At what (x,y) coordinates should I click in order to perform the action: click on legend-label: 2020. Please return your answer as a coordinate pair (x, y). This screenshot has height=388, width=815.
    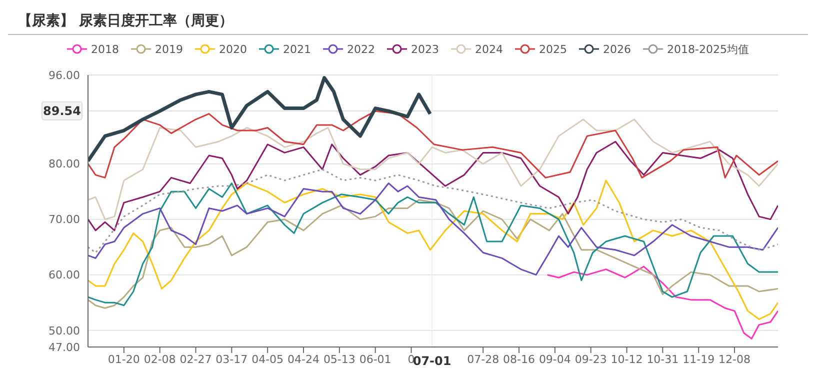
    Looking at the image, I should click on (233, 49).